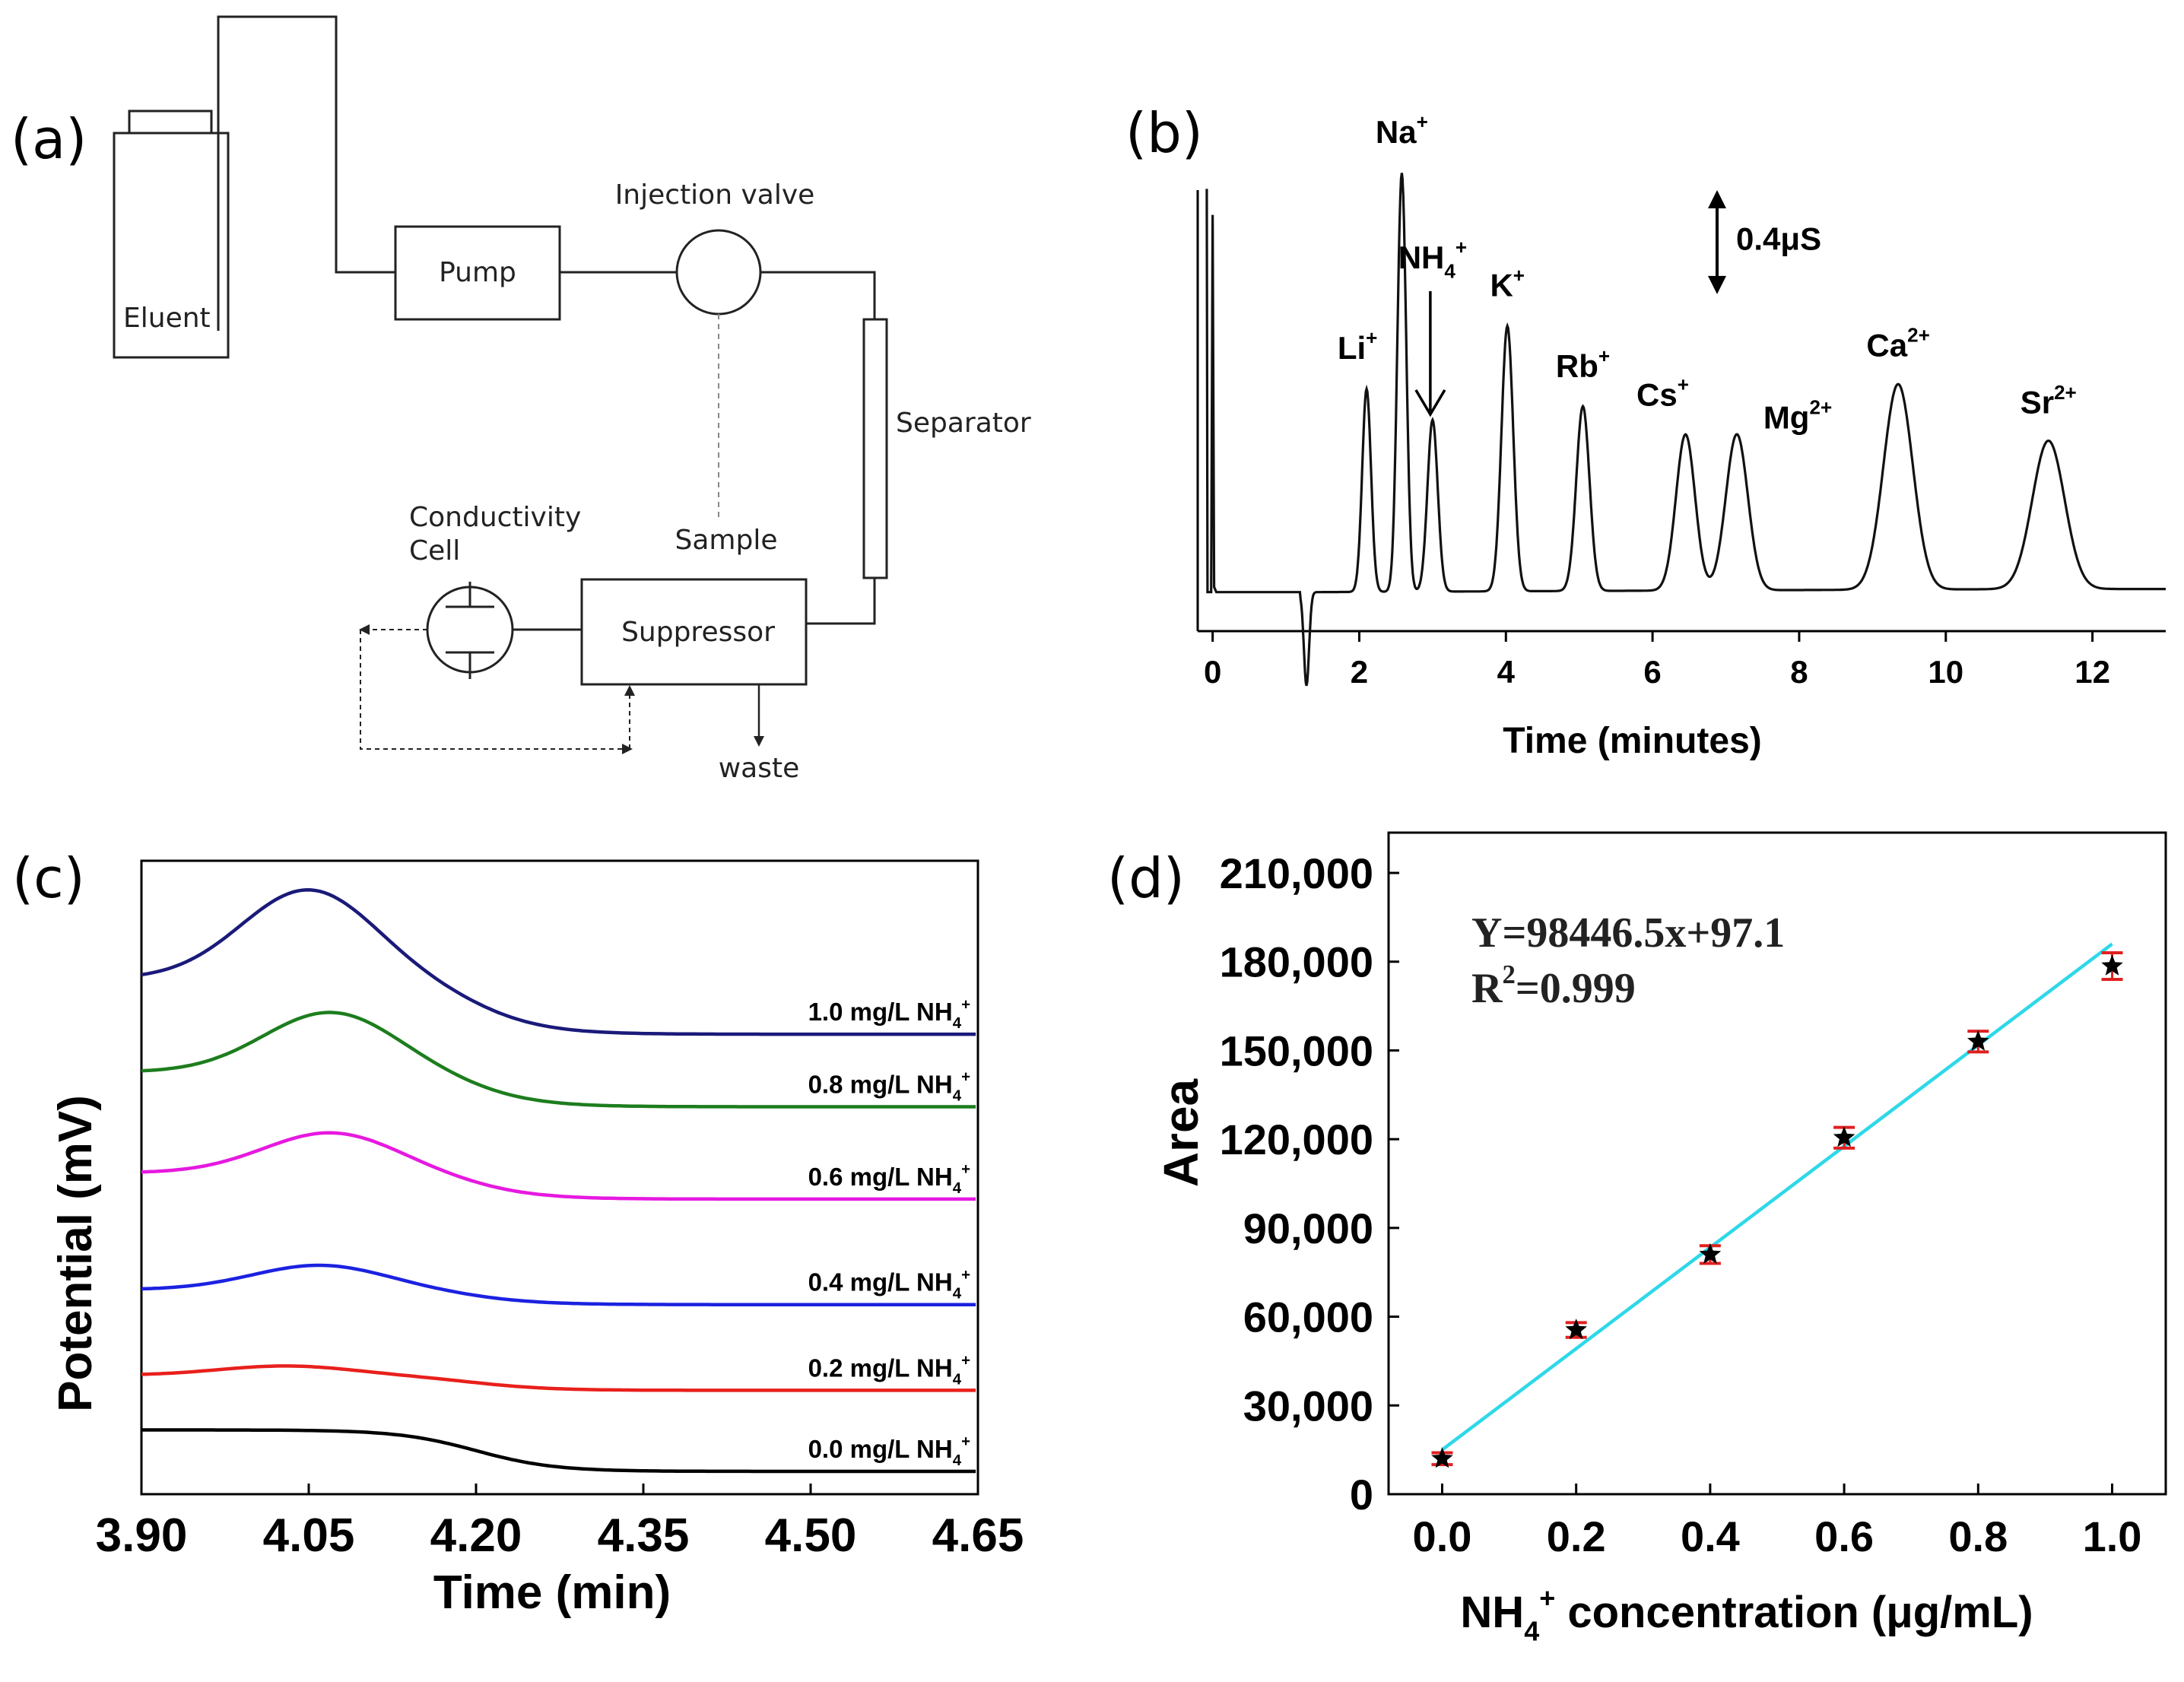  What do you see at coordinates (476, 1535) in the screenshot?
I see `chart-c-xtick-label: 4.20` at bounding box center [476, 1535].